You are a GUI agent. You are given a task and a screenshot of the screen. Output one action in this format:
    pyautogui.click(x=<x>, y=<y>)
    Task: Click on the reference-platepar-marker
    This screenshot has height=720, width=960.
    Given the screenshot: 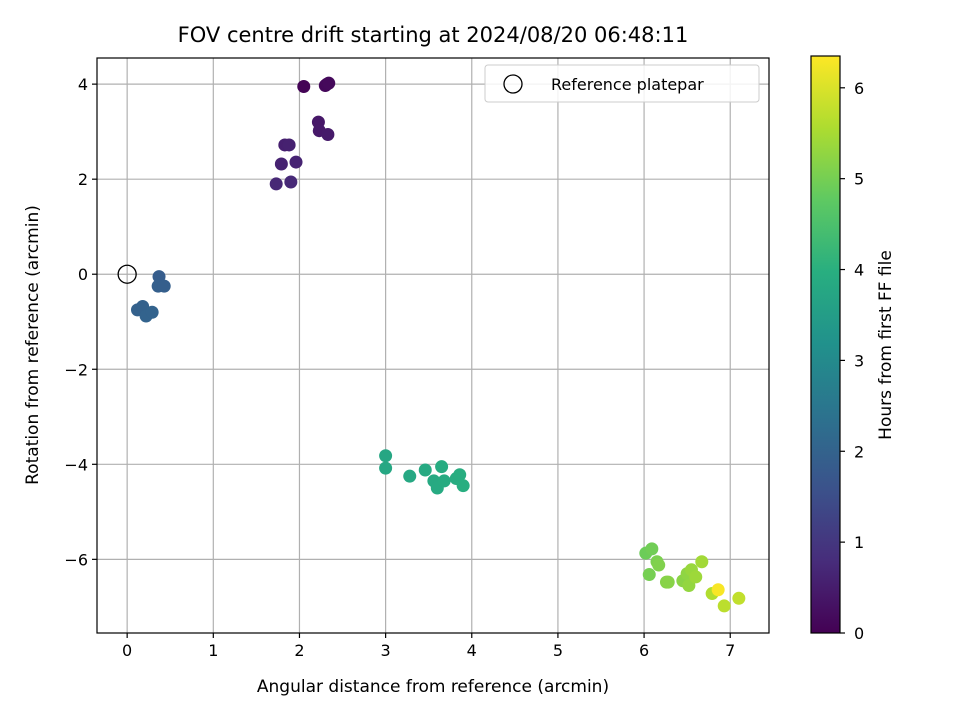 What is the action you would take?
    pyautogui.click(x=127, y=274)
    